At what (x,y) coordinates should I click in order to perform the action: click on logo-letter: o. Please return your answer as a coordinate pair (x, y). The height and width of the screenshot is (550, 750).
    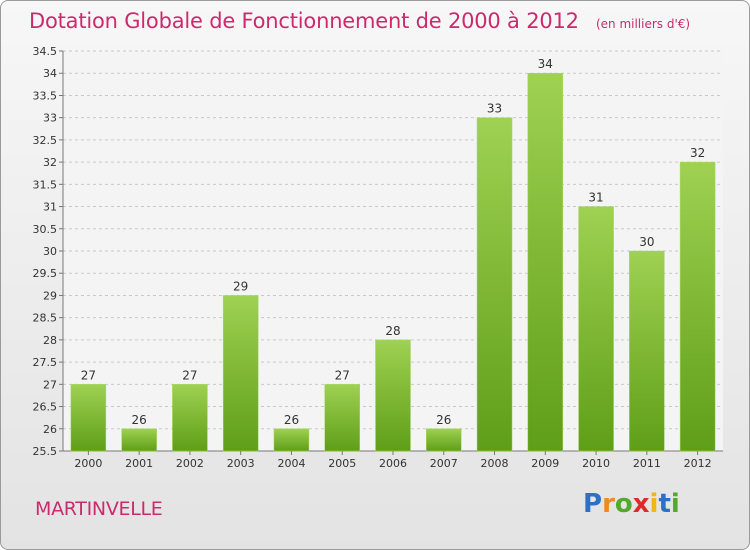
    Looking at the image, I should click on (623, 504).